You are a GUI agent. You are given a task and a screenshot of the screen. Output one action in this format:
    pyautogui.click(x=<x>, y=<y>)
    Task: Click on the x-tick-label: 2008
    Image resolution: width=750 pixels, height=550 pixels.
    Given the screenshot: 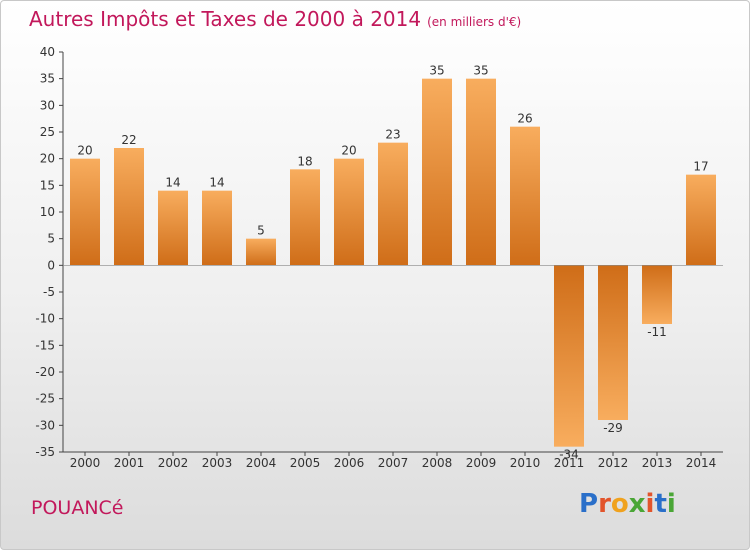 What is the action you would take?
    pyautogui.click(x=437, y=463)
    